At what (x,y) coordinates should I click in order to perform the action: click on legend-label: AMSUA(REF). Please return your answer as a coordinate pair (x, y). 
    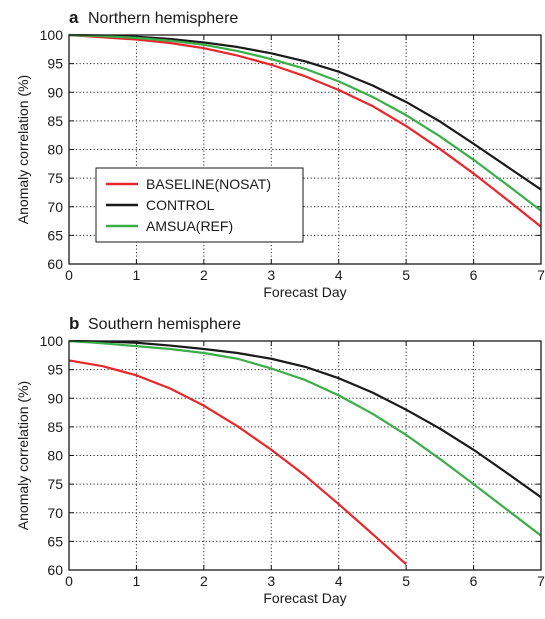
    Looking at the image, I should click on (189, 226).